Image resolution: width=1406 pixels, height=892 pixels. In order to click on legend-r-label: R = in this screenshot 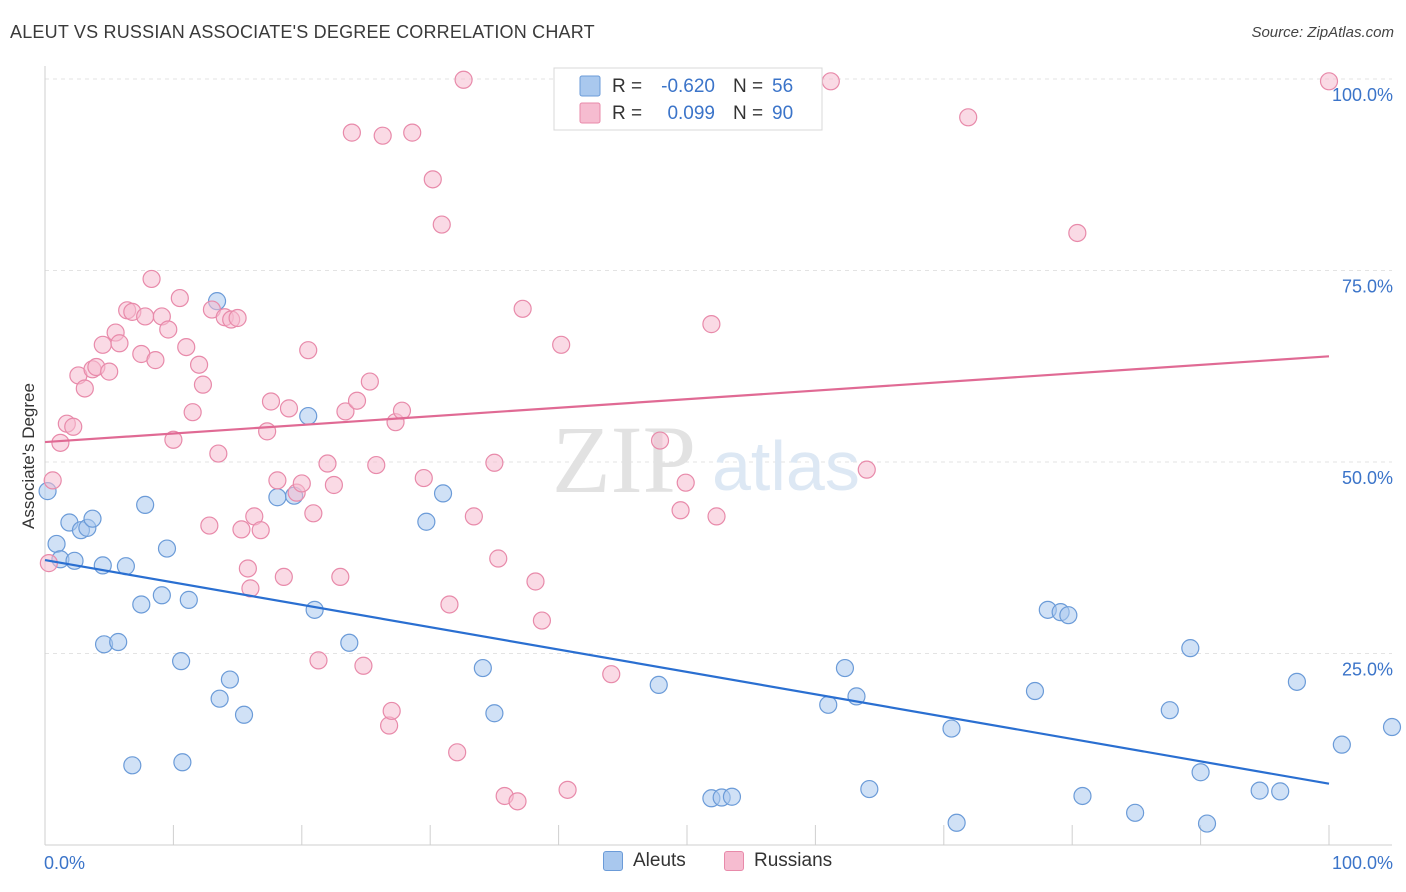, I will do `click(627, 113)`.